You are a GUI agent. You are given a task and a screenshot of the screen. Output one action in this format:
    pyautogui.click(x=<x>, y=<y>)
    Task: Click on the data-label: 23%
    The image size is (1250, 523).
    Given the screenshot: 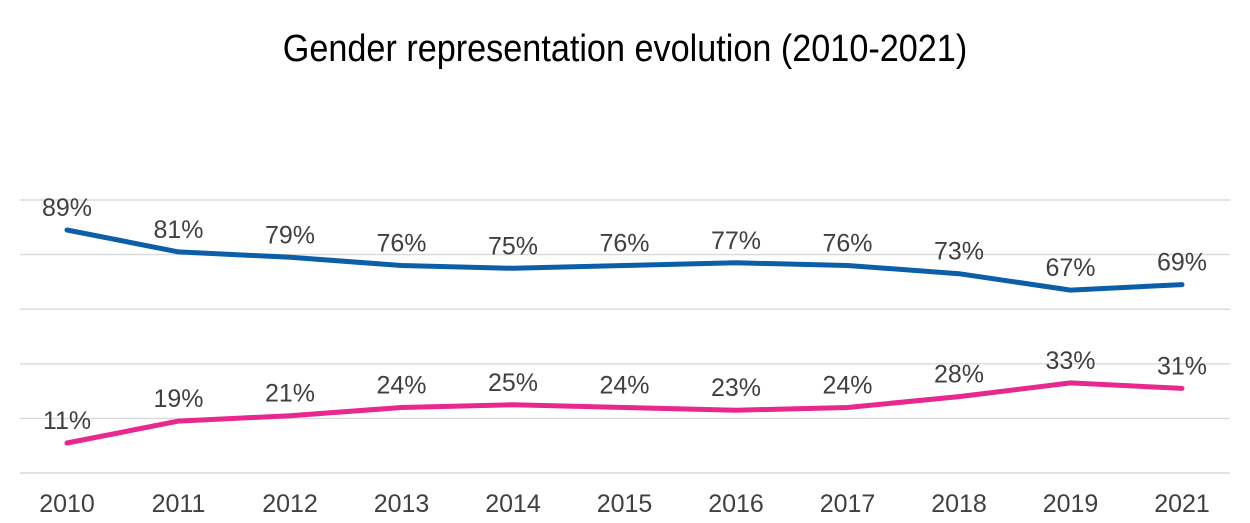 What is the action you would take?
    pyautogui.click(x=736, y=388)
    